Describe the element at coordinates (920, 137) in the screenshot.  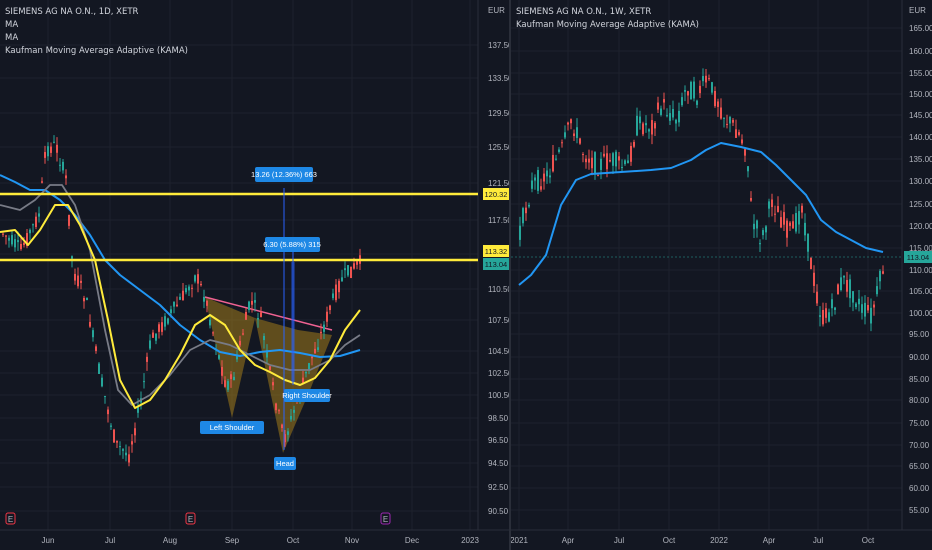
I see `price-tick-label: 140.00` at that location.